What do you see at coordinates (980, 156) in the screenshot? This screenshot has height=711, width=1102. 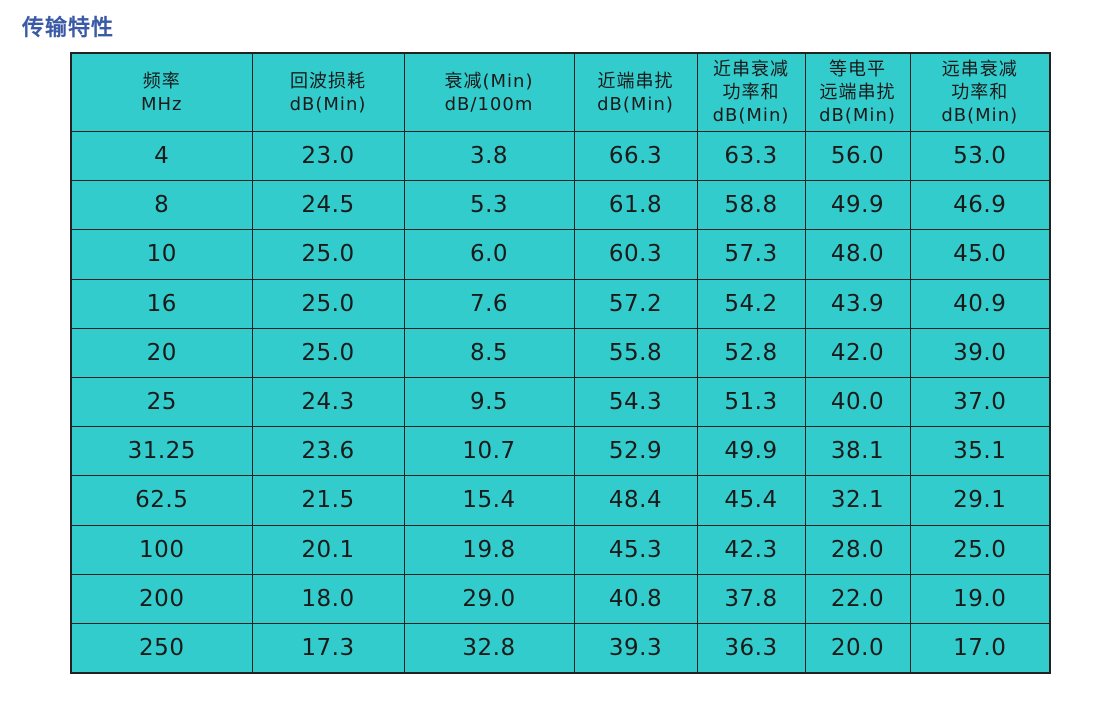 I see `table-cell: 53.0` at bounding box center [980, 156].